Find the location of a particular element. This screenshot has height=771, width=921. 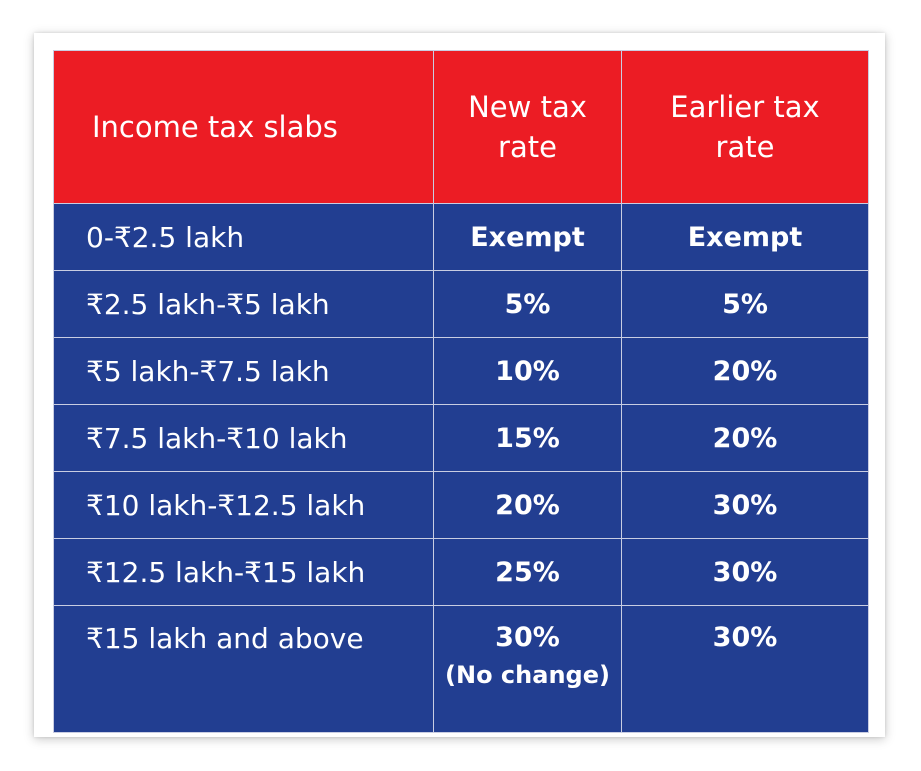

table-row: ₹10 lakh-₹12.5 lakh 20% 30% is located at coordinates (461, 505).